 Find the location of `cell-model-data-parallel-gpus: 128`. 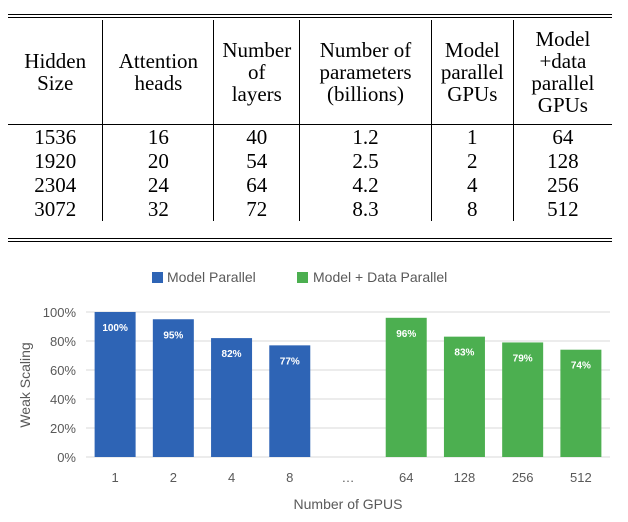

cell-model-data-parallel-gpus: 128 is located at coordinates (562, 161).